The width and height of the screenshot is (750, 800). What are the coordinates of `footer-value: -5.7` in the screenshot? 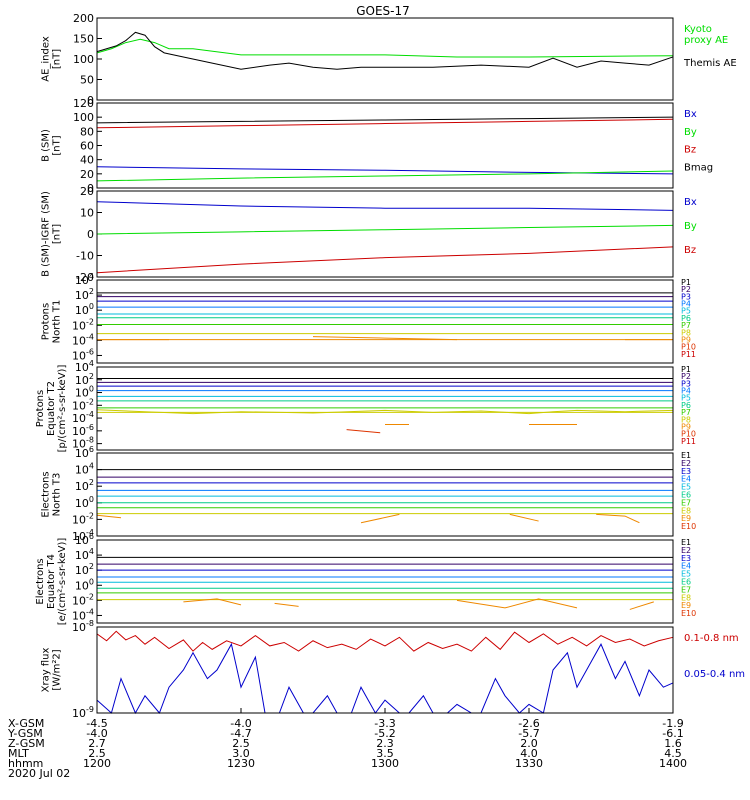 It's located at (528, 733).